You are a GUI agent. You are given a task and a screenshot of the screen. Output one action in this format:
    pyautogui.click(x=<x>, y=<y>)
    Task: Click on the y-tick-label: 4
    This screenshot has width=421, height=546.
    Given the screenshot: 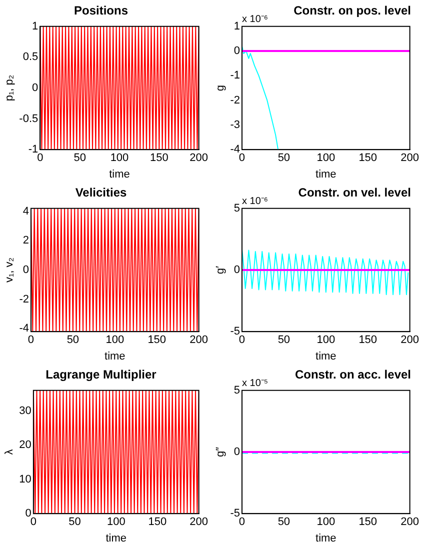 What is the action you would take?
    pyautogui.click(x=25, y=211)
    